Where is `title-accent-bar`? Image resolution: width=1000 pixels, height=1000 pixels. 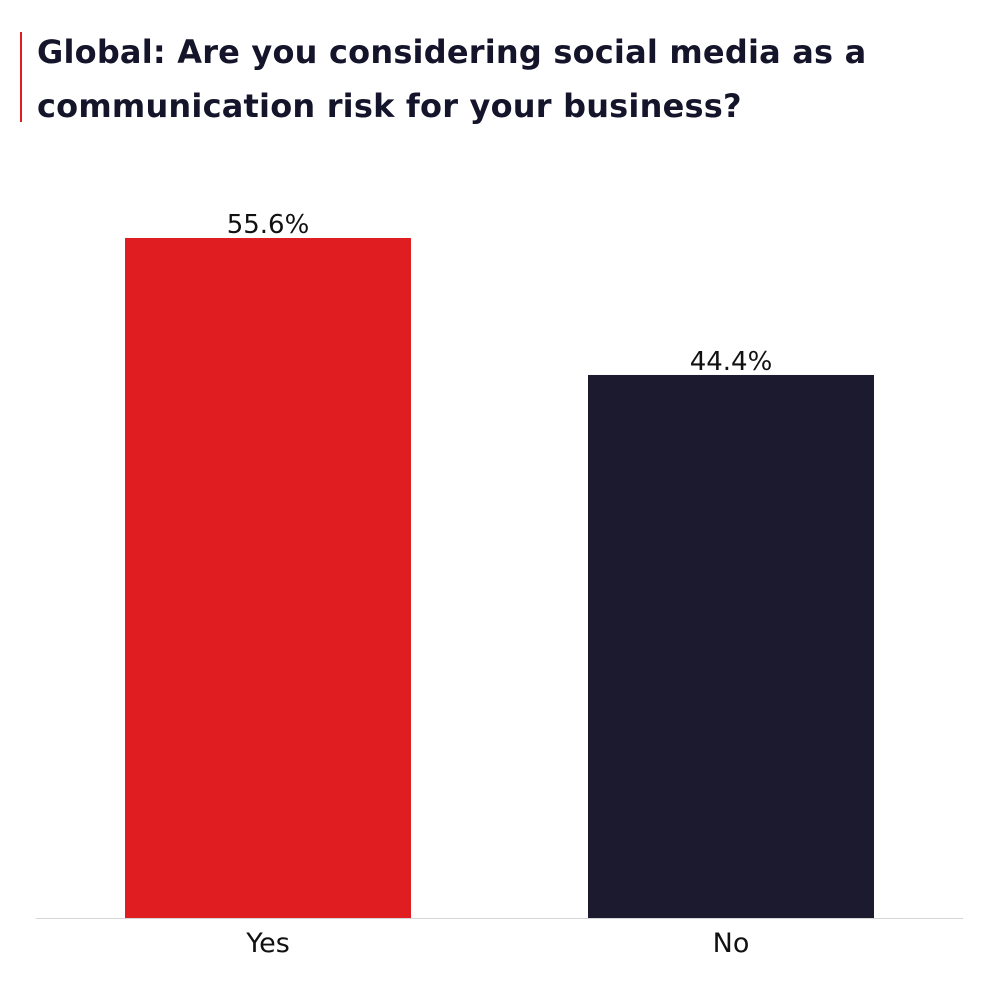
title-accent-bar is located at coordinates (21, 77).